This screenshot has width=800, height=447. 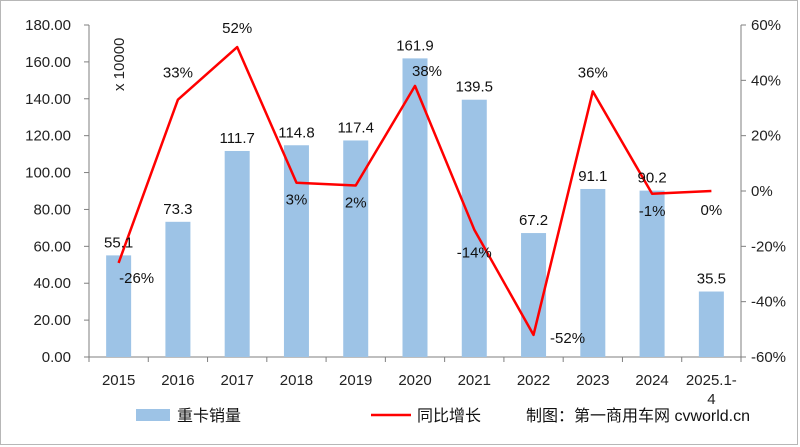 I want to click on legend-bar-swatch, so click(x=153, y=415).